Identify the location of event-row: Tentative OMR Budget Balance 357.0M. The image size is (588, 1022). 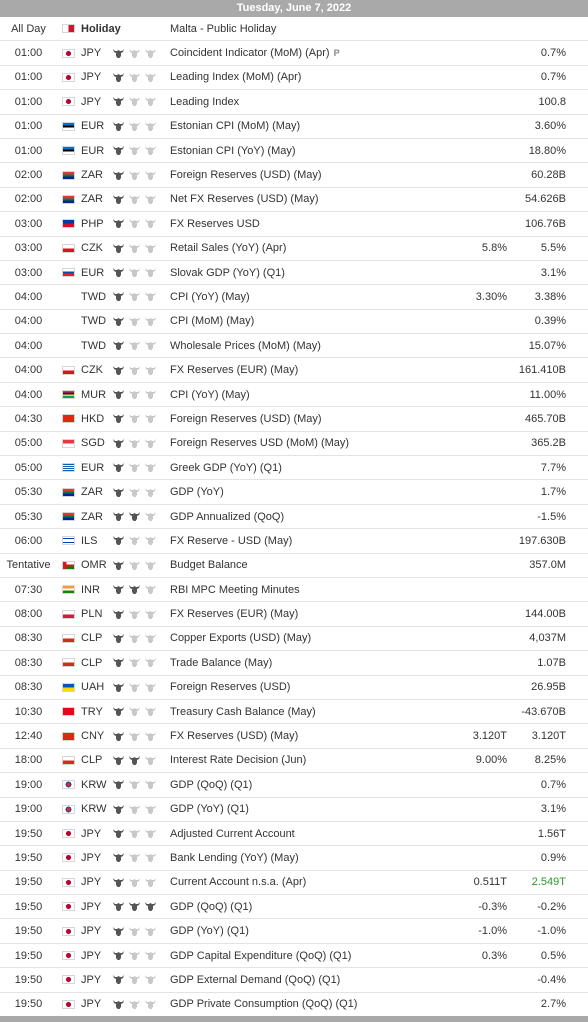
(294, 565).